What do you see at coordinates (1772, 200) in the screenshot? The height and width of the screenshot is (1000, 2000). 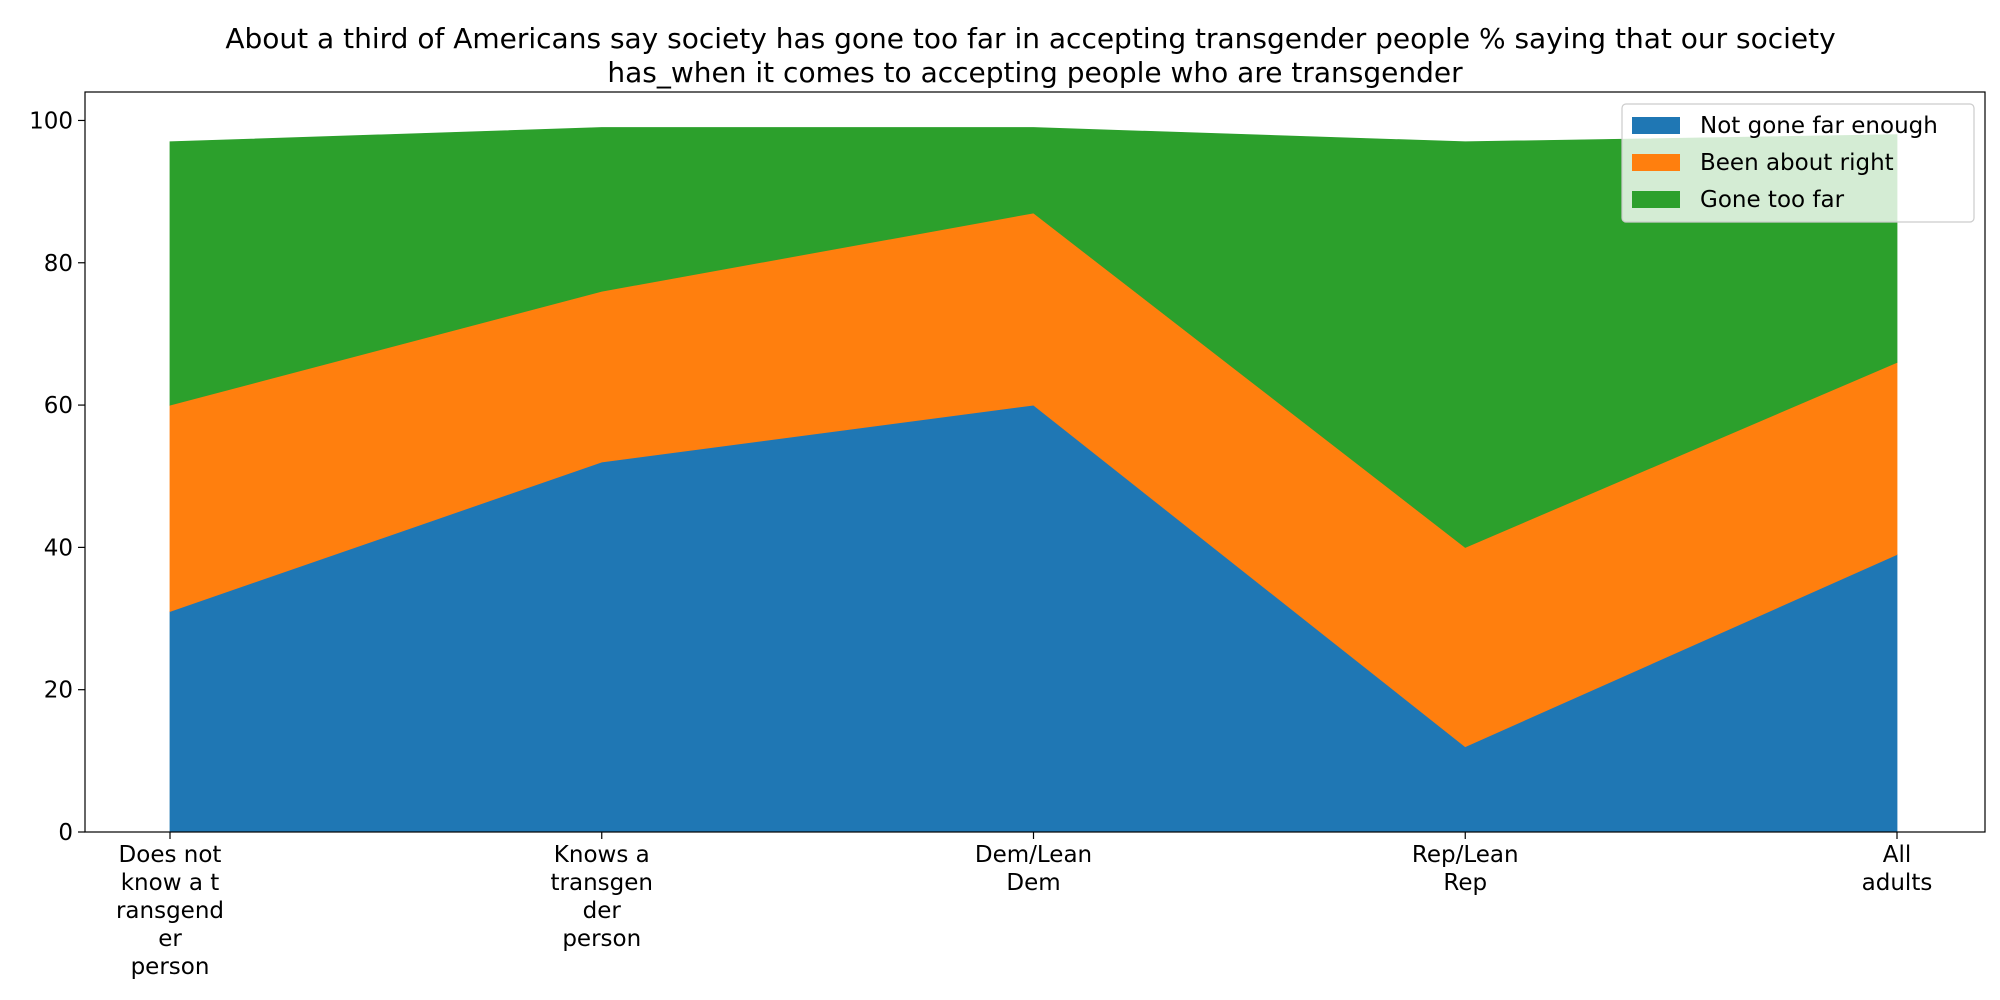 I see `legend-label: Gone too far` at bounding box center [1772, 200].